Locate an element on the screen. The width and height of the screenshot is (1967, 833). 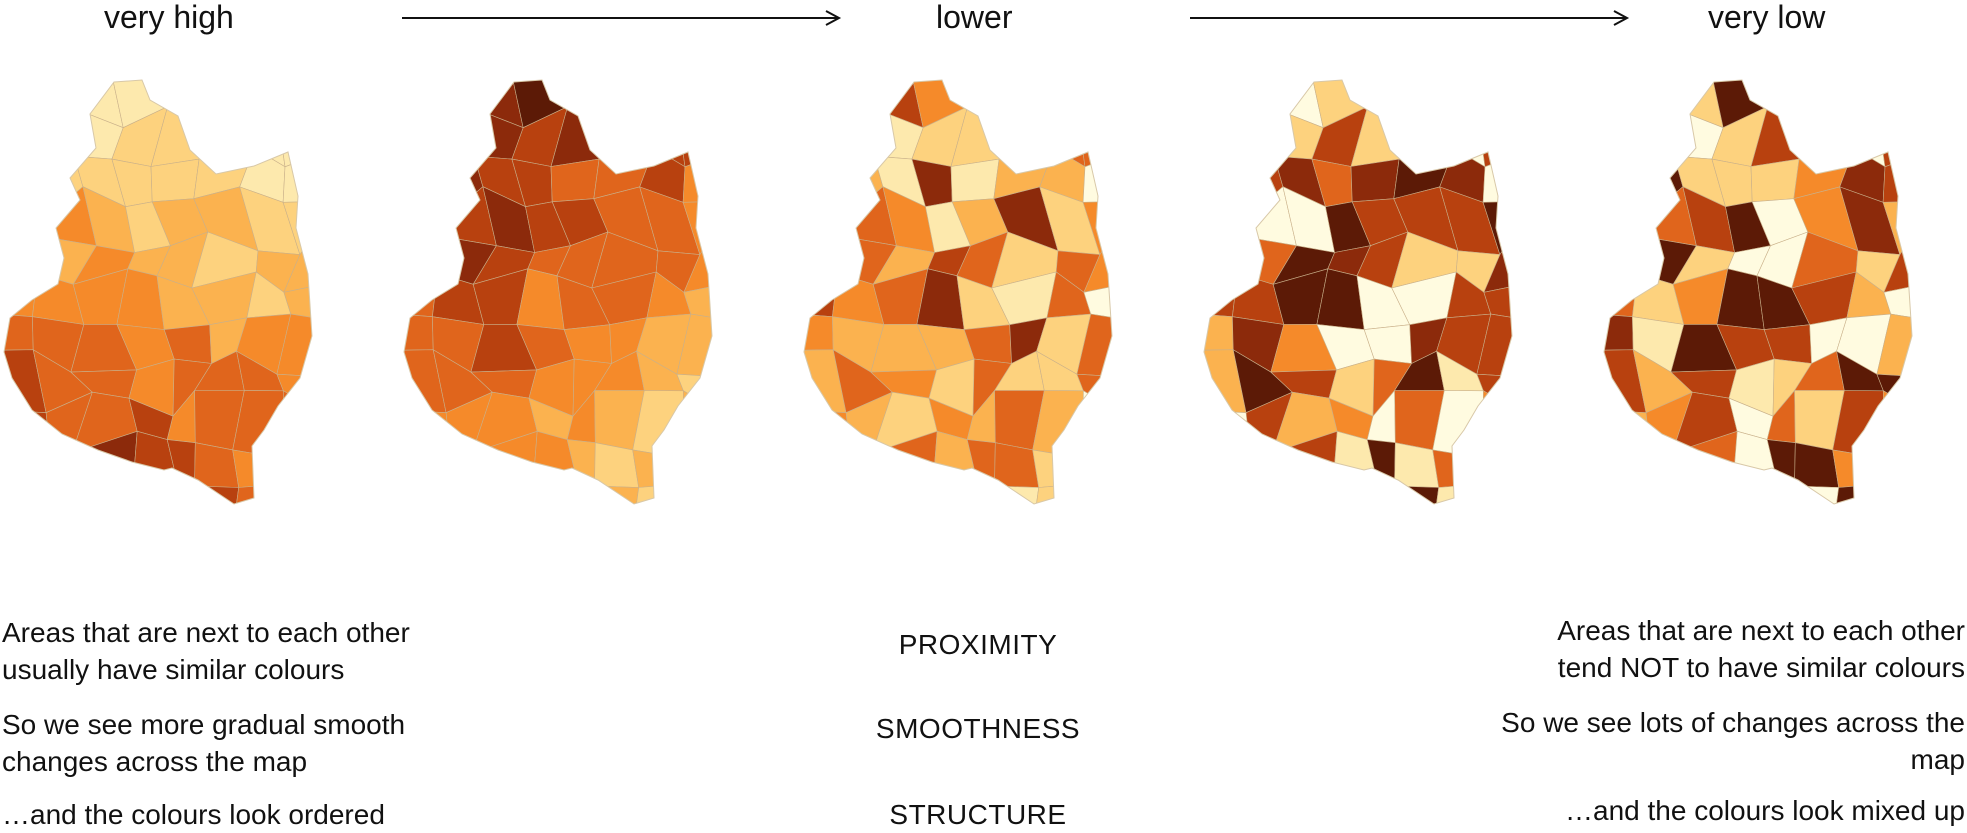
map-outline is located at coordinates (958, 292).